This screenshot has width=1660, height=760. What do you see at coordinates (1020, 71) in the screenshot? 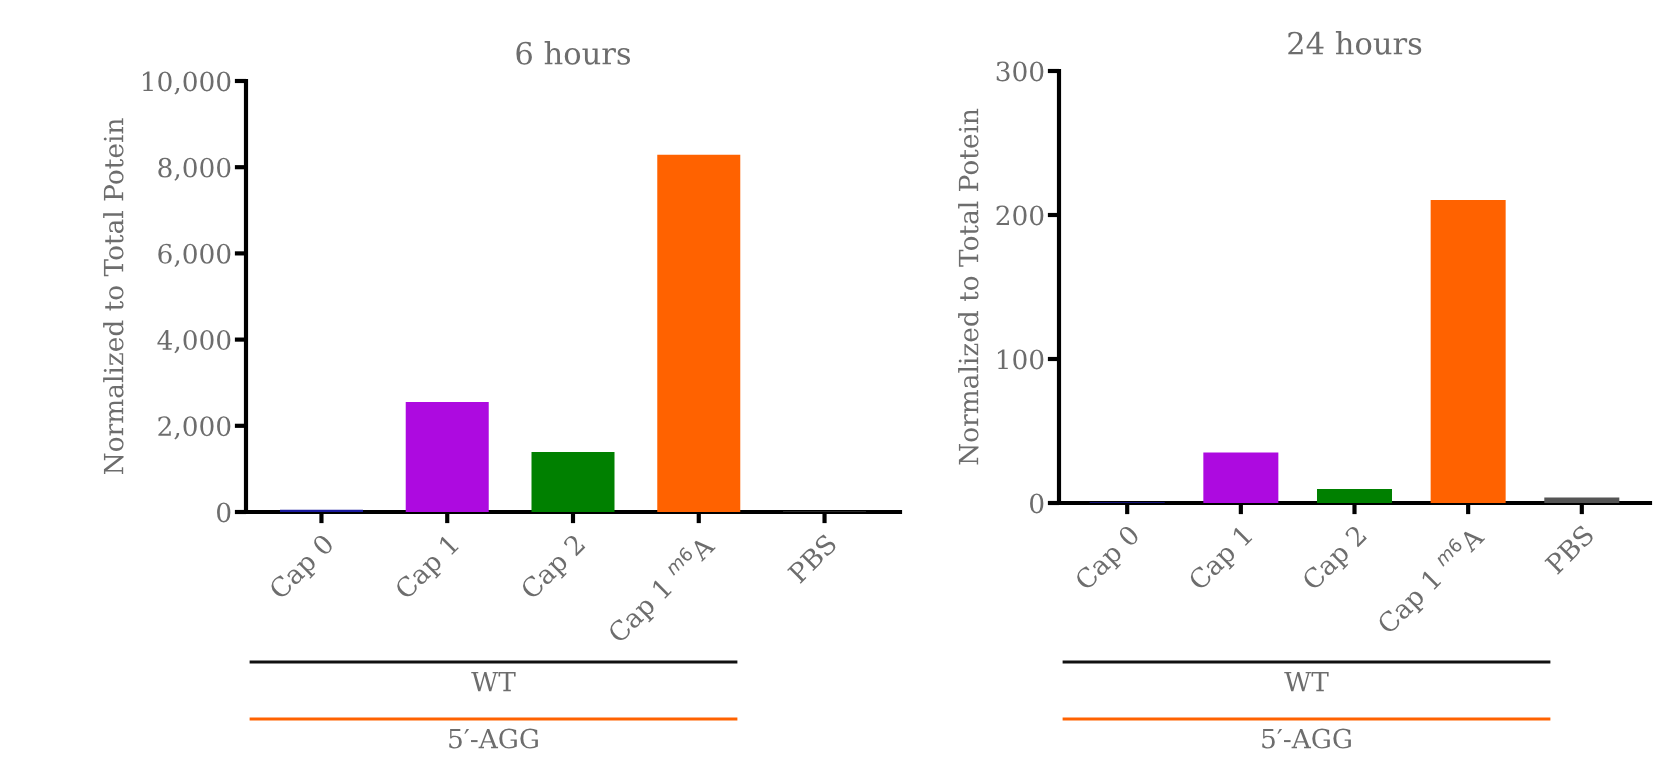
I see `y-tick-label: 300` at bounding box center [1020, 71].